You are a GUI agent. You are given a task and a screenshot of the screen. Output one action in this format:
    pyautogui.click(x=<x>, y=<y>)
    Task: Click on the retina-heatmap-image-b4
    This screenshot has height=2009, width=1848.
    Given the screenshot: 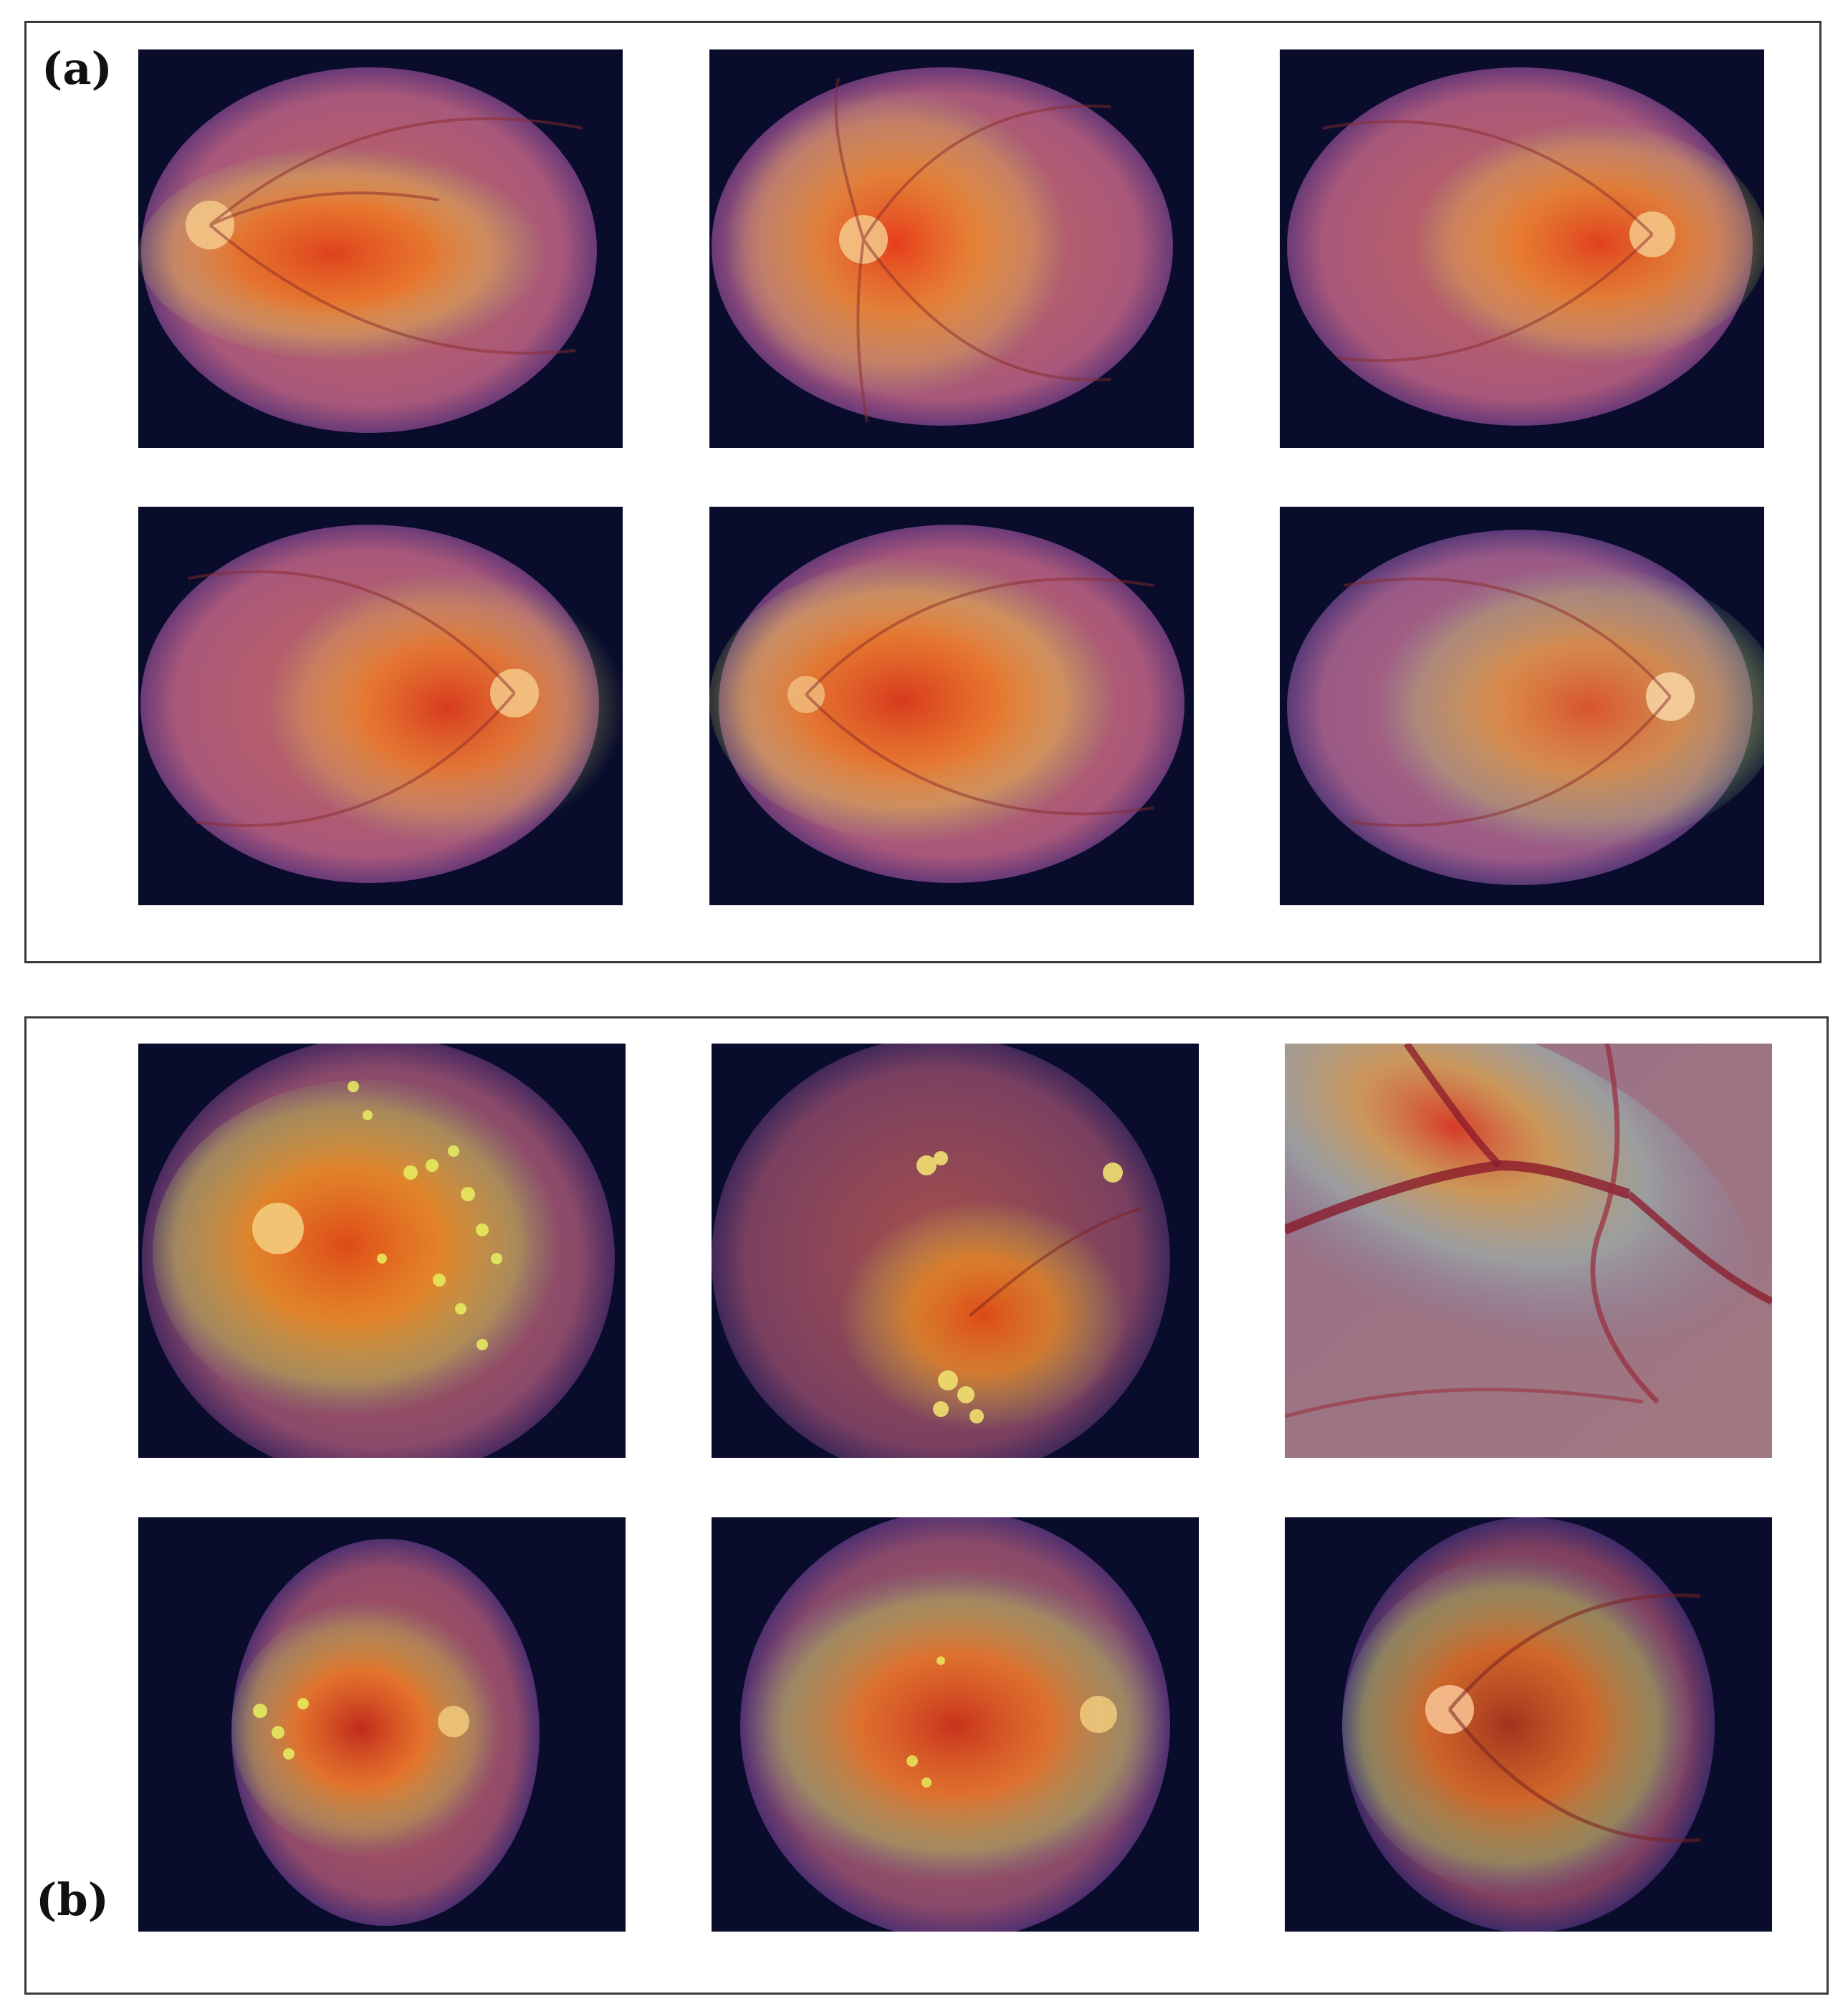 What is the action you would take?
    pyautogui.click(x=382, y=1724)
    